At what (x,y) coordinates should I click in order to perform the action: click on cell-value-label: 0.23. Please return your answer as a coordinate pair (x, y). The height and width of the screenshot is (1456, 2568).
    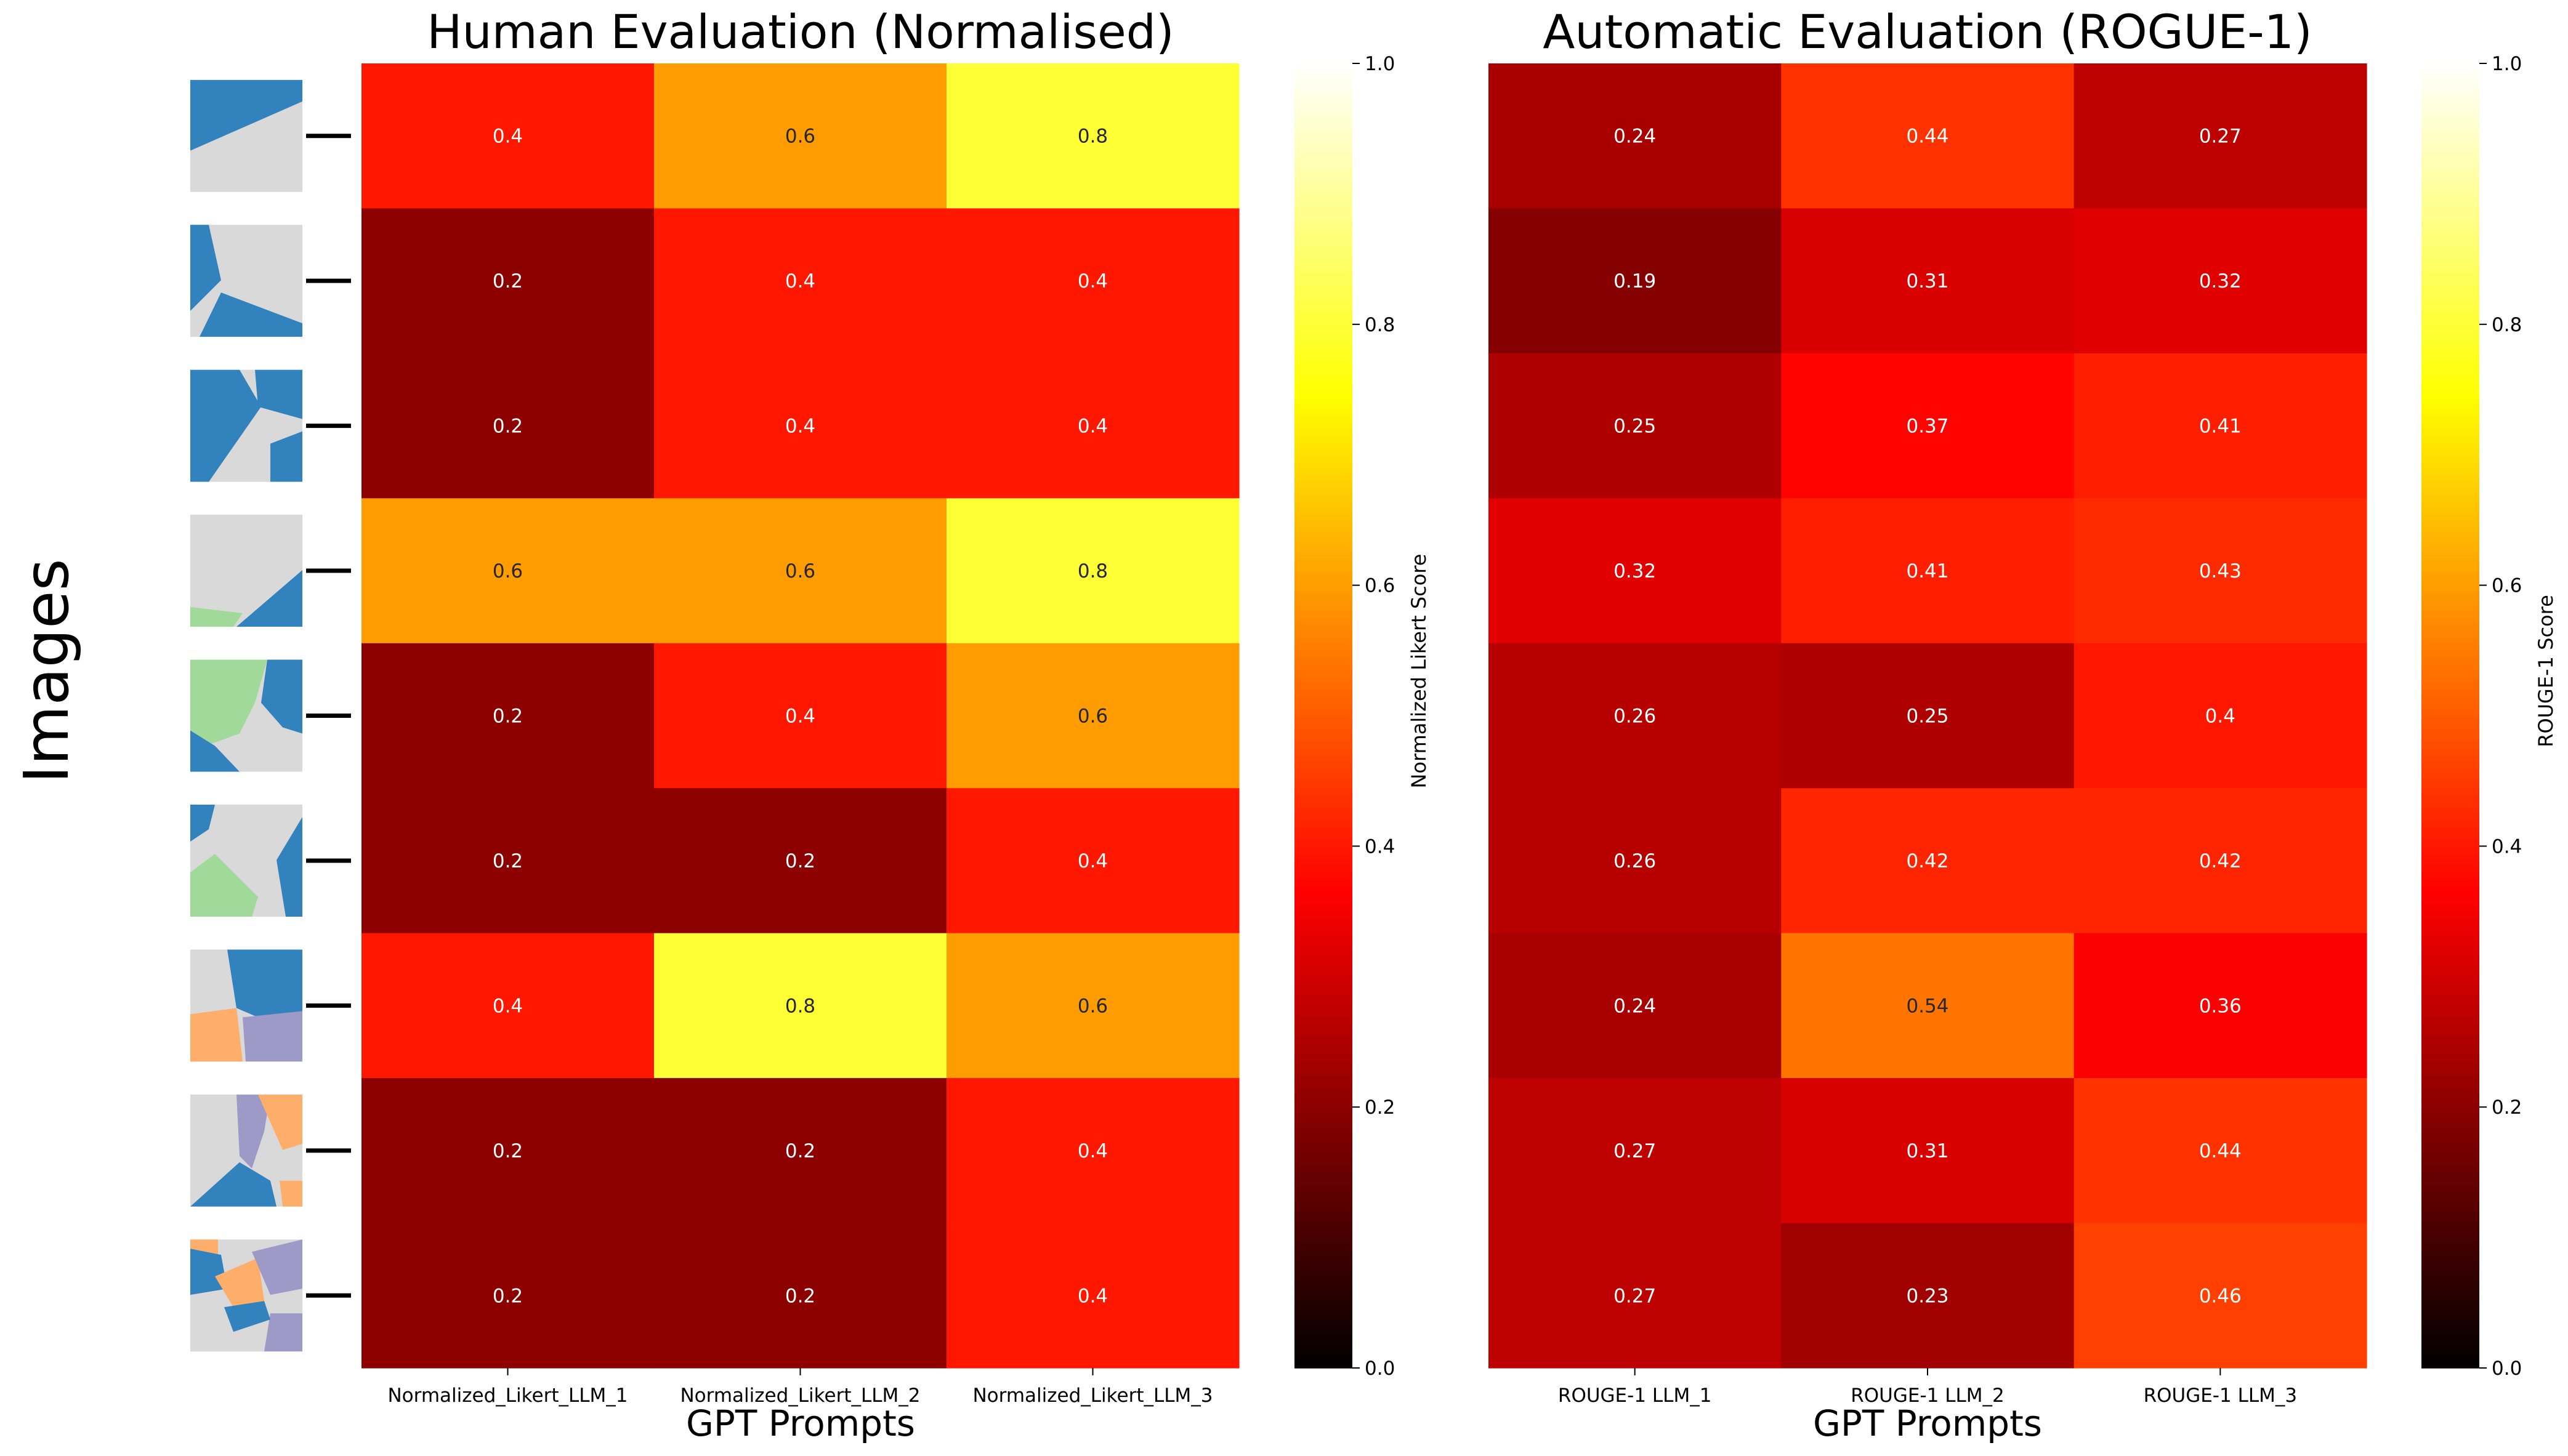
    Looking at the image, I should click on (1927, 1296).